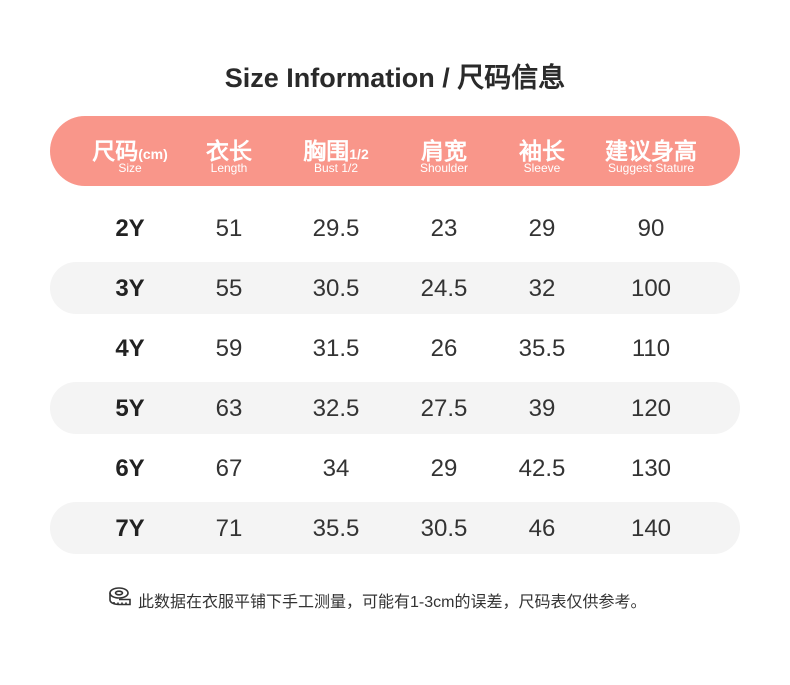 Image resolution: width=790 pixels, height=685 pixels. I want to click on value-cell: 51, so click(229, 228).